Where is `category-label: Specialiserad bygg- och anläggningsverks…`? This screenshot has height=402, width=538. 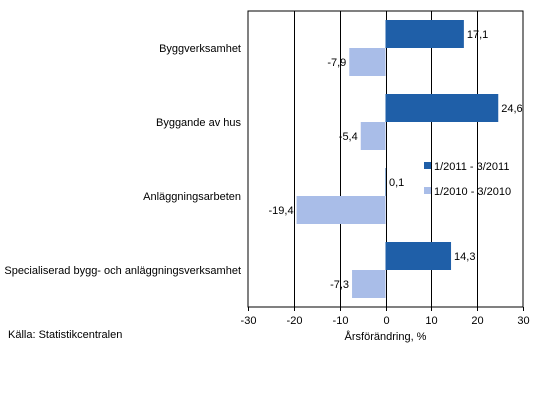
category-label: Specialiserad bygg- och anläggningsverks… is located at coordinates (122, 271).